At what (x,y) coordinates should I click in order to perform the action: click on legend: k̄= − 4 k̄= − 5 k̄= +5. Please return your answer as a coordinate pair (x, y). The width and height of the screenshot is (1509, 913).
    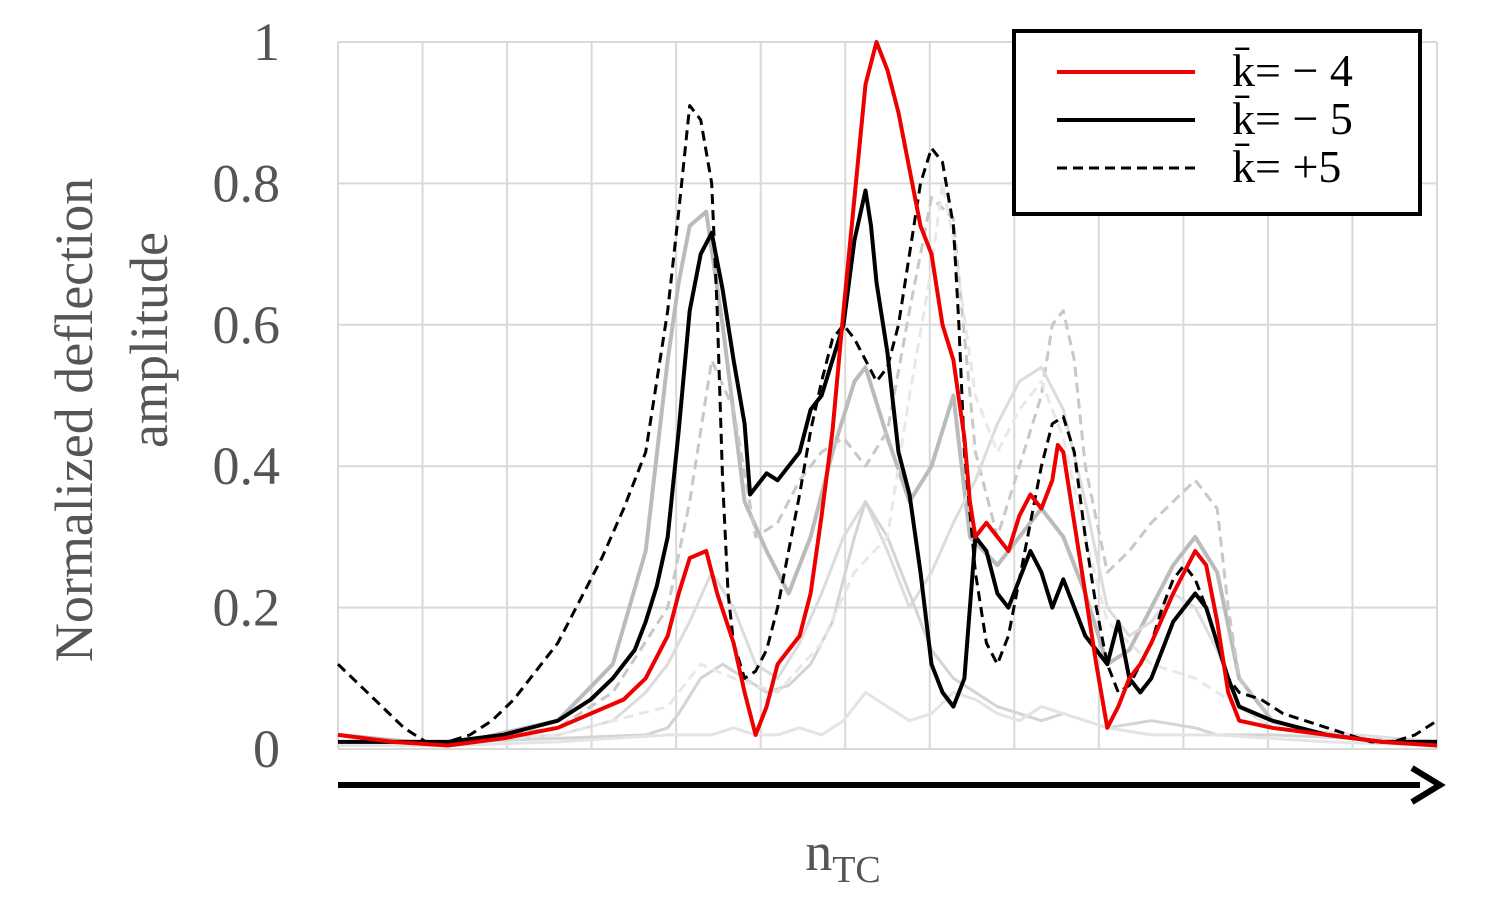
    Looking at the image, I should click on (1217, 122).